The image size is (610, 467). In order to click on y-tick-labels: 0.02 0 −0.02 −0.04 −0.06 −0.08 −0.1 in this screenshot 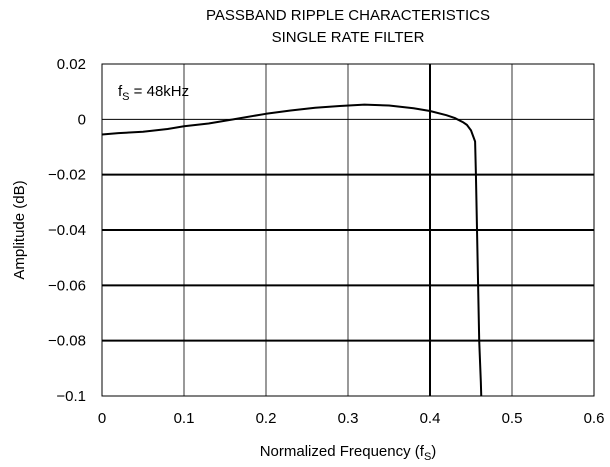, I will do `click(67, 230)`.